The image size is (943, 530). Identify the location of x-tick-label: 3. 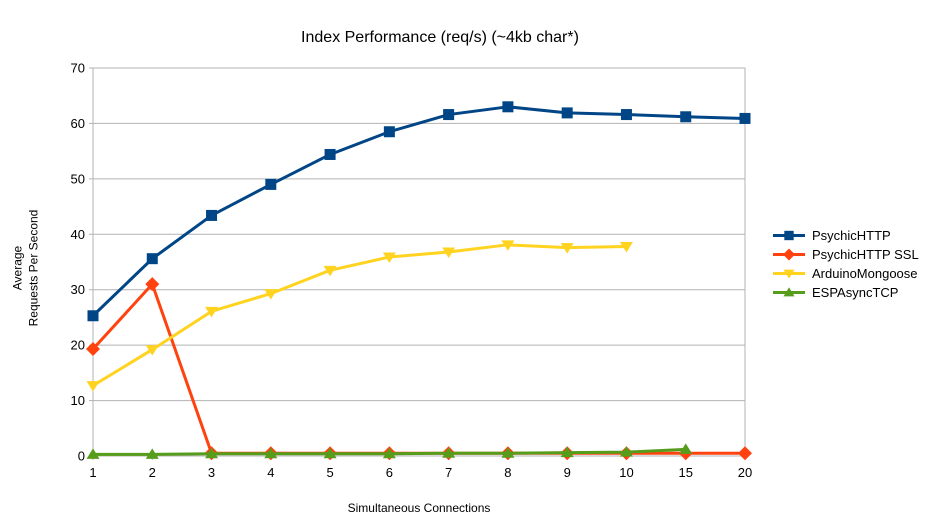
(211, 472).